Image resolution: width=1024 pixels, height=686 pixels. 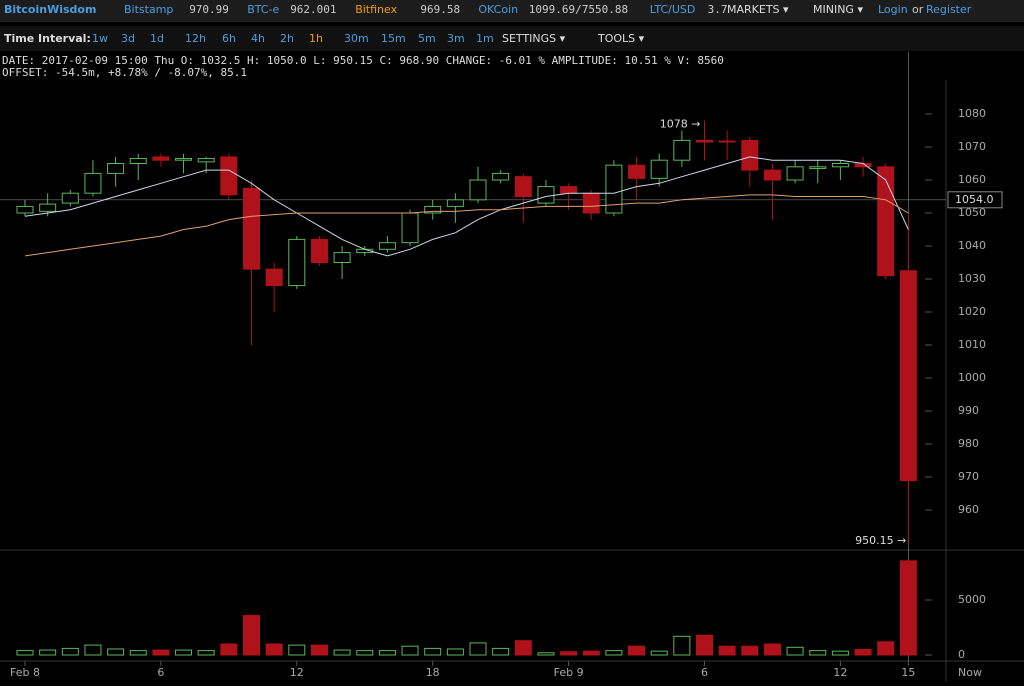 What do you see at coordinates (316, 38) in the screenshot?
I see `interval: 1h` at bounding box center [316, 38].